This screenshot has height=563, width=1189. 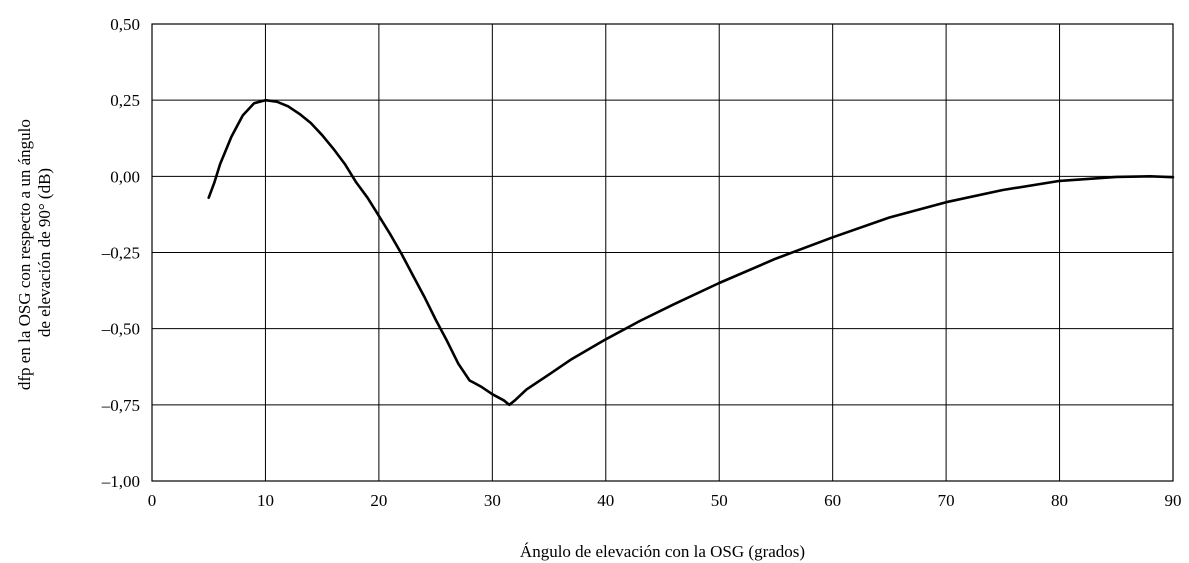 I want to click on y-tick-label: 0,50, so click(x=125, y=24).